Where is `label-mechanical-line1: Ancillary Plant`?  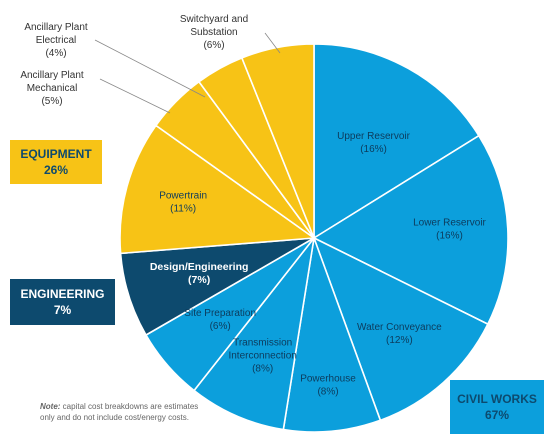
label-mechanical-line1: Ancillary Plant is located at coordinates (52, 75).